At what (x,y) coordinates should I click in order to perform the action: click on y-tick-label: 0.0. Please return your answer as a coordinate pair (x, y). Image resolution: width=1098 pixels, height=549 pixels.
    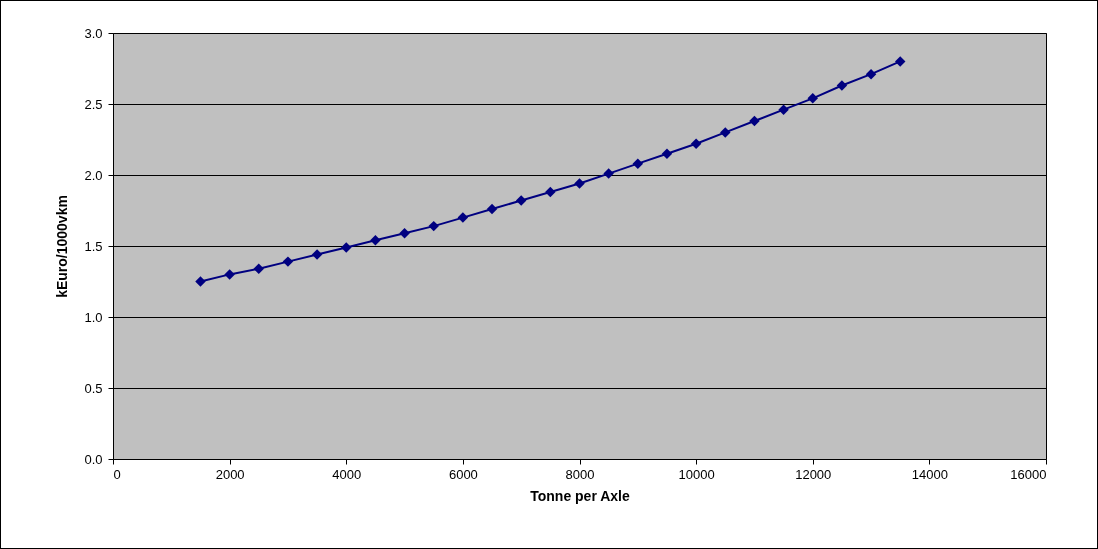
    Looking at the image, I should click on (93, 459).